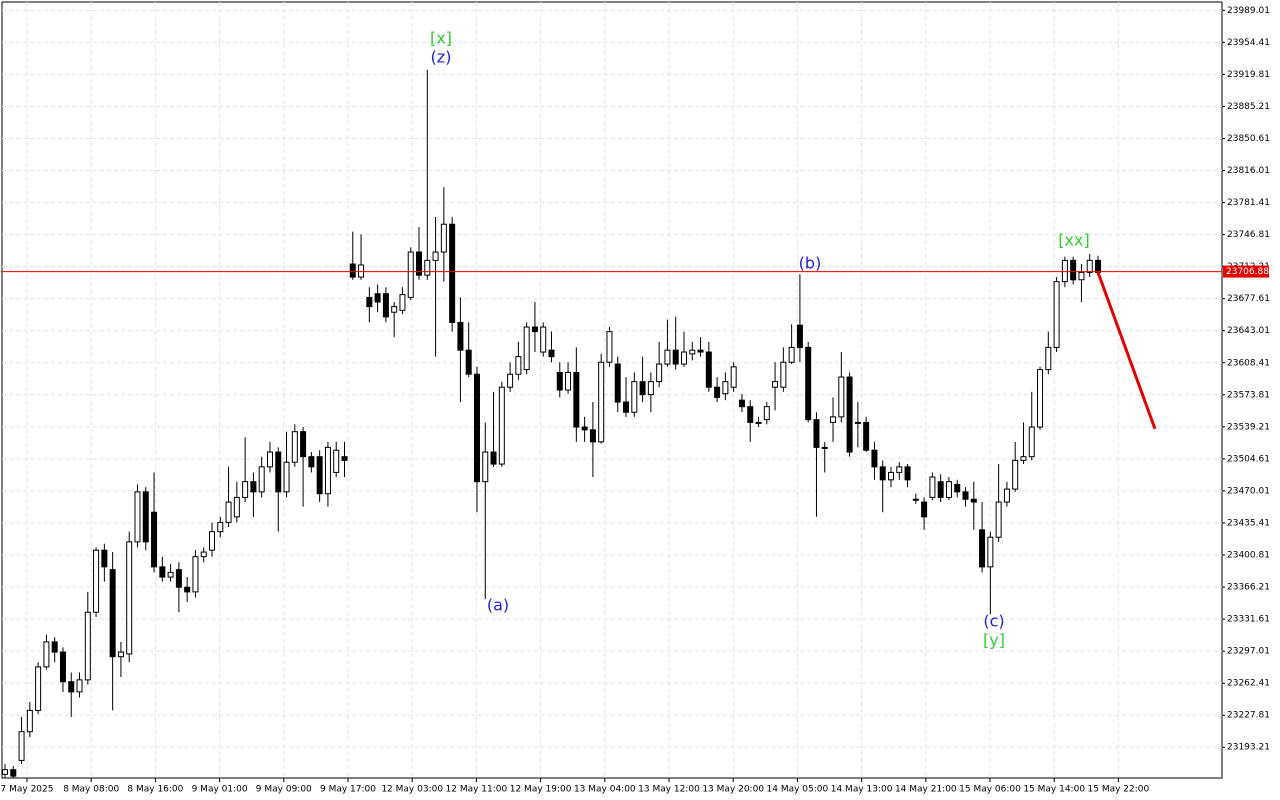 The height and width of the screenshot is (800, 1280). I want to click on x-tick-label: 12 May 11:00, so click(477, 790).